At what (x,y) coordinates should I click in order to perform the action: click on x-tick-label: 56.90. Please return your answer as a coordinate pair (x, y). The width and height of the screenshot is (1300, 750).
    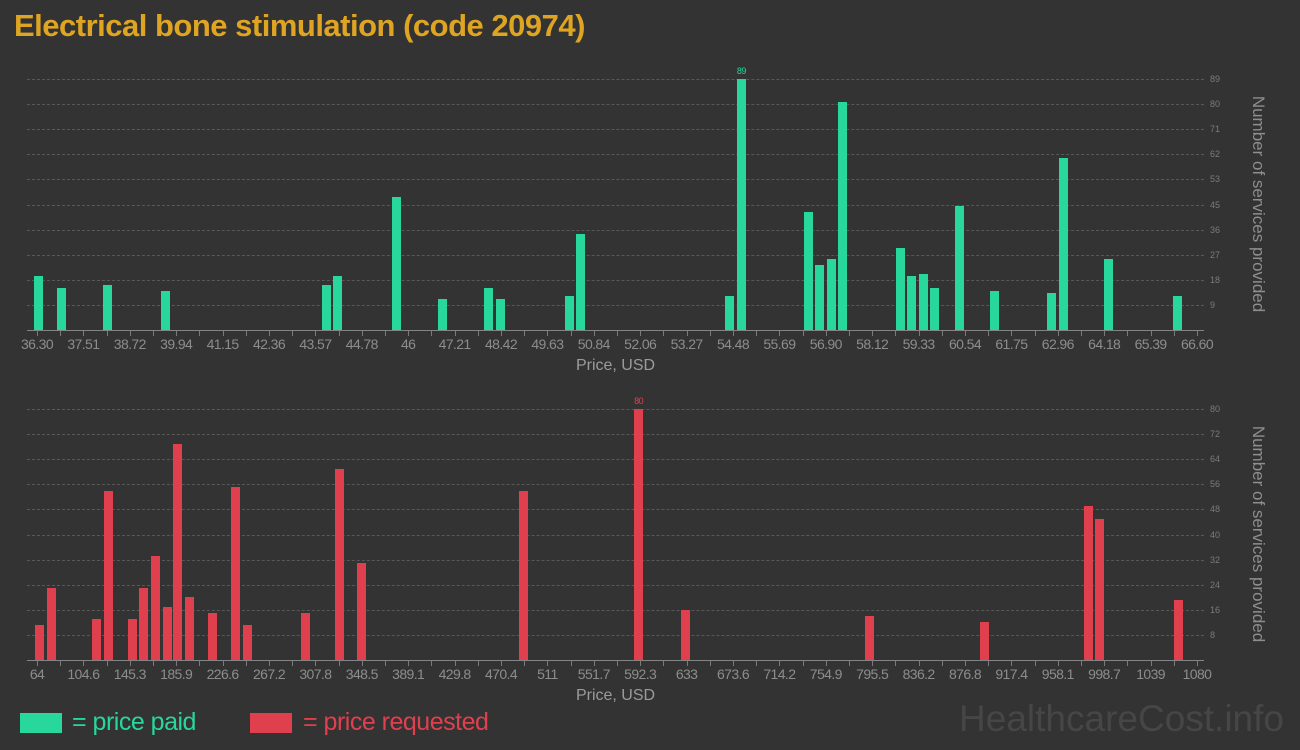
    Looking at the image, I should click on (826, 344).